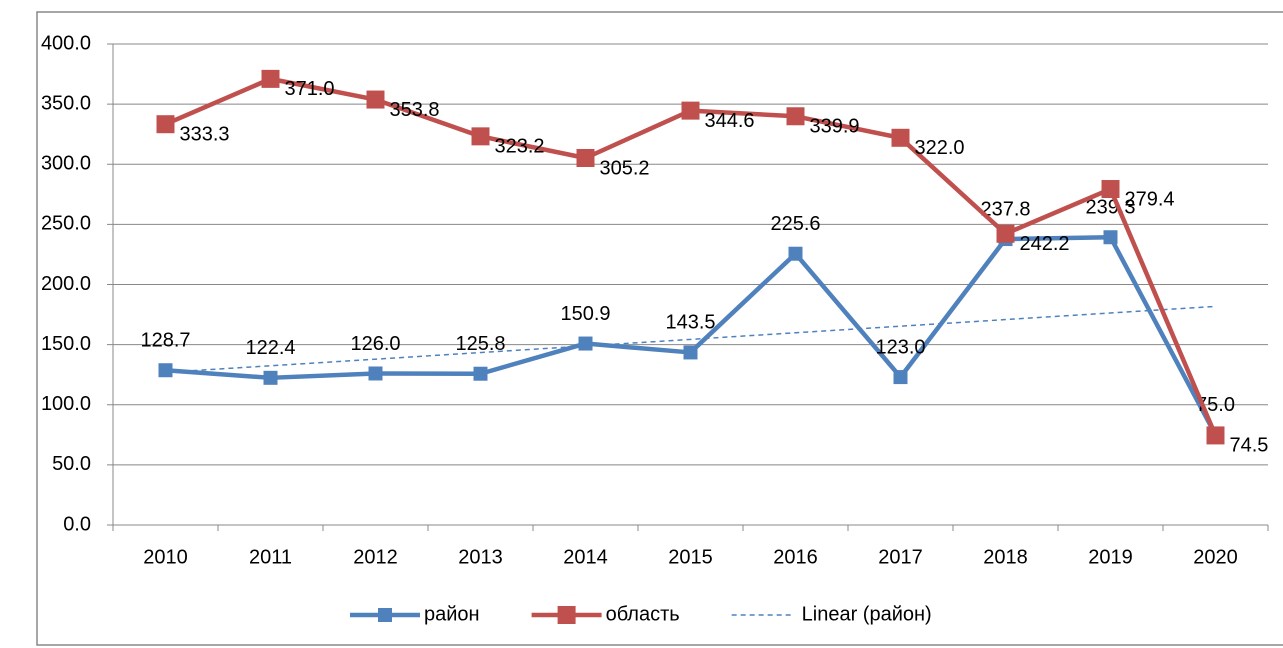 The width and height of the screenshot is (1283, 648). I want to click on x-tick-label: 2011, so click(270, 557).